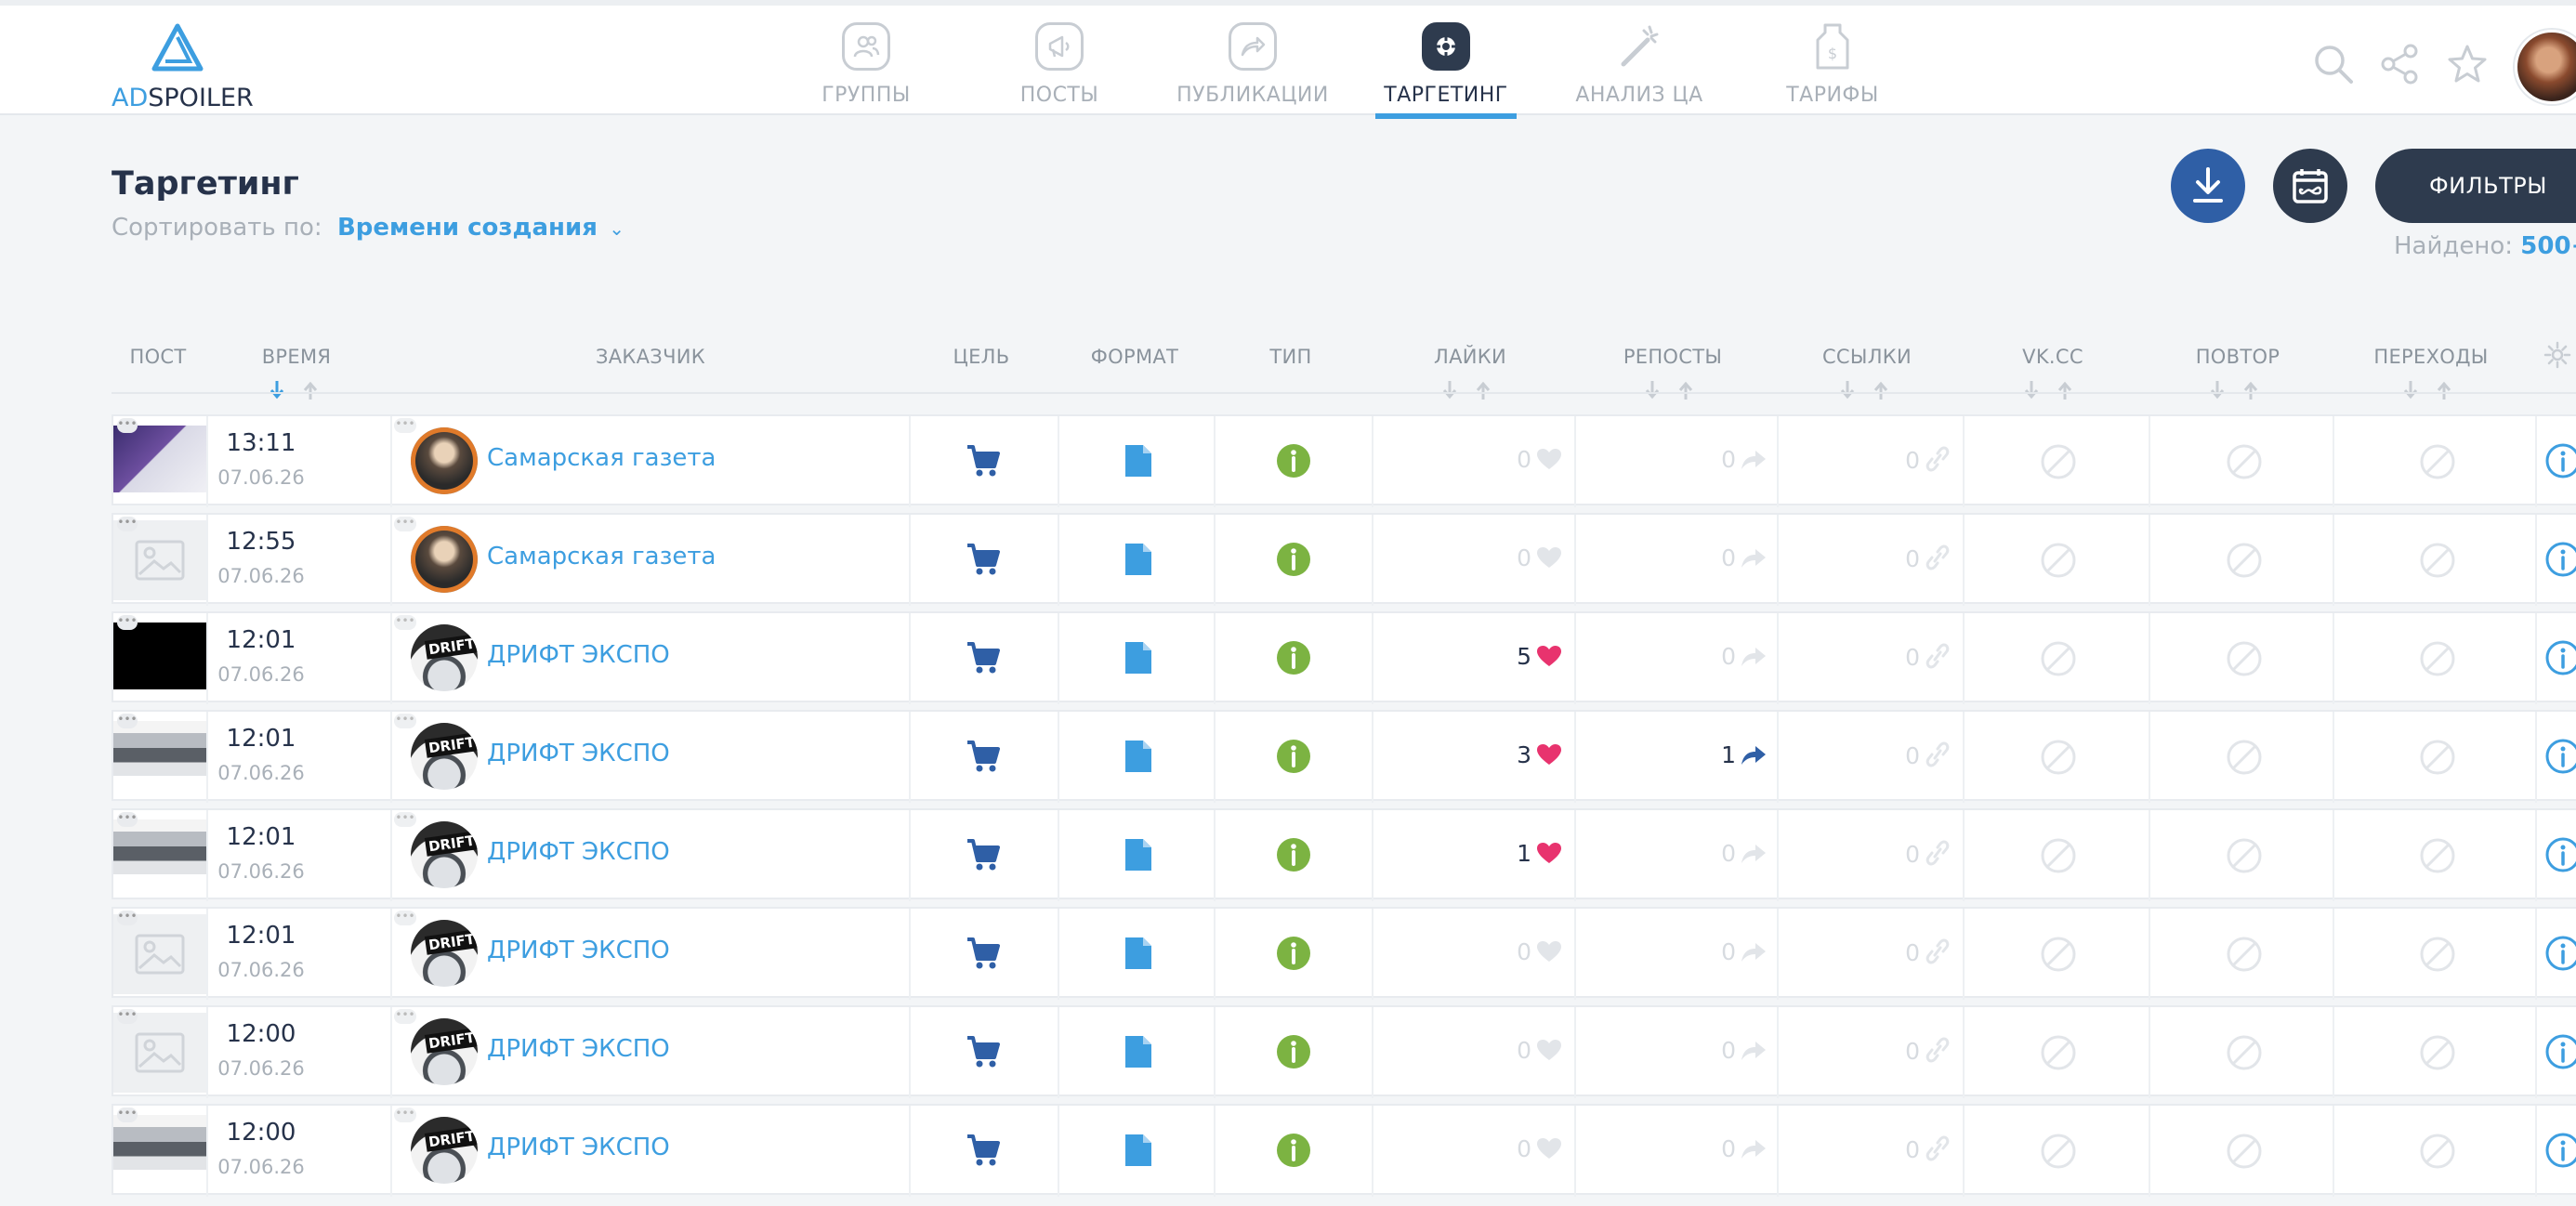 This screenshot has width=2576, height=1206. I want to click on document-icon, so click(1138, 660).